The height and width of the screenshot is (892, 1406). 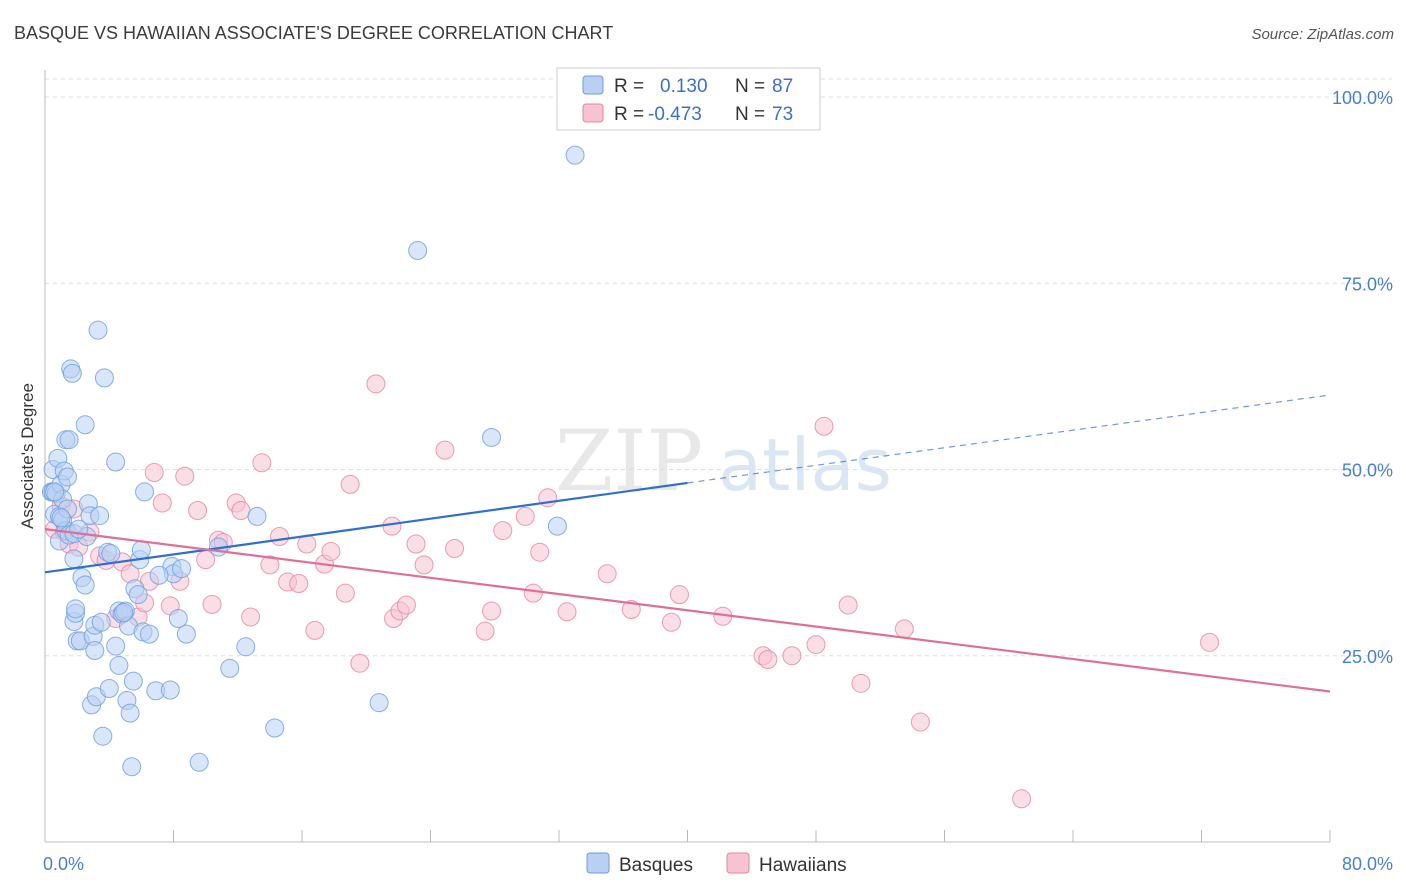 What do you see at coordinates (1322, 34) in the screenshot?
I see `source-label: Source: ZipAtlas.com` at bounding box center [1322, 34].